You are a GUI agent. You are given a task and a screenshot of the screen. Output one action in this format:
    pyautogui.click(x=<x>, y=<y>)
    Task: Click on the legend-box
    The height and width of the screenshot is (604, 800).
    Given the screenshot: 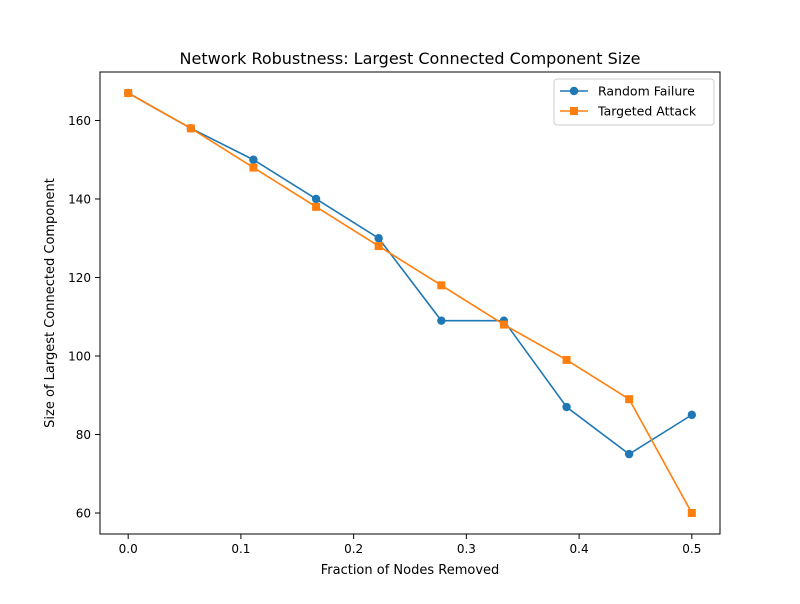 What is the action you would take?
    pyautogui.click(x=634, y=102)
    